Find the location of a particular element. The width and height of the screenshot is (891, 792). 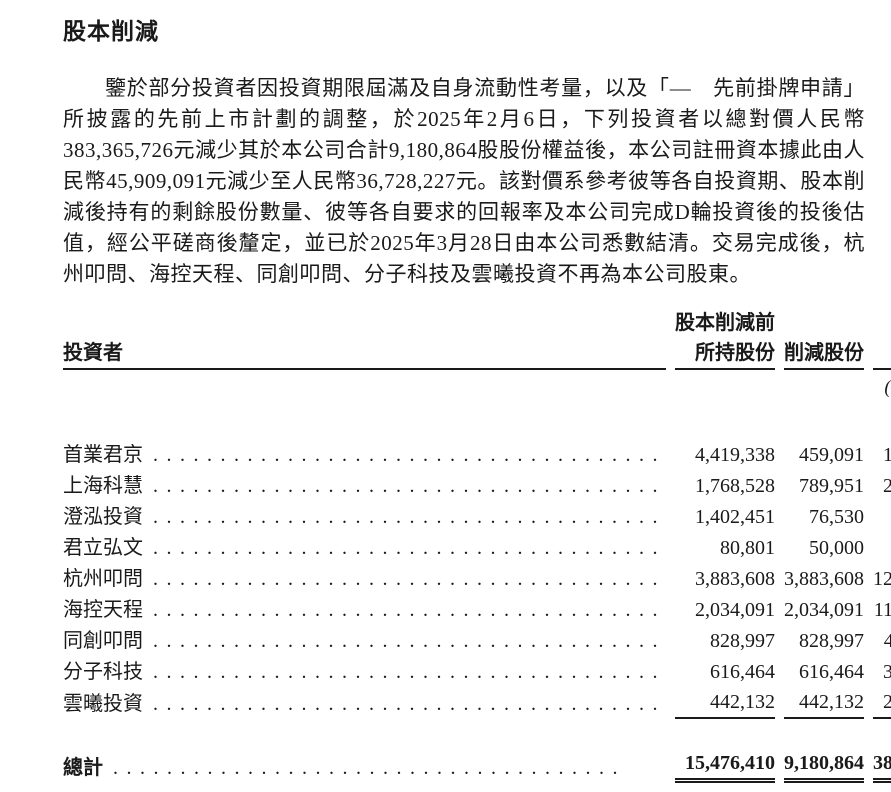

shares-before-value: 1,402,451 is located at coordinates (735, 517).